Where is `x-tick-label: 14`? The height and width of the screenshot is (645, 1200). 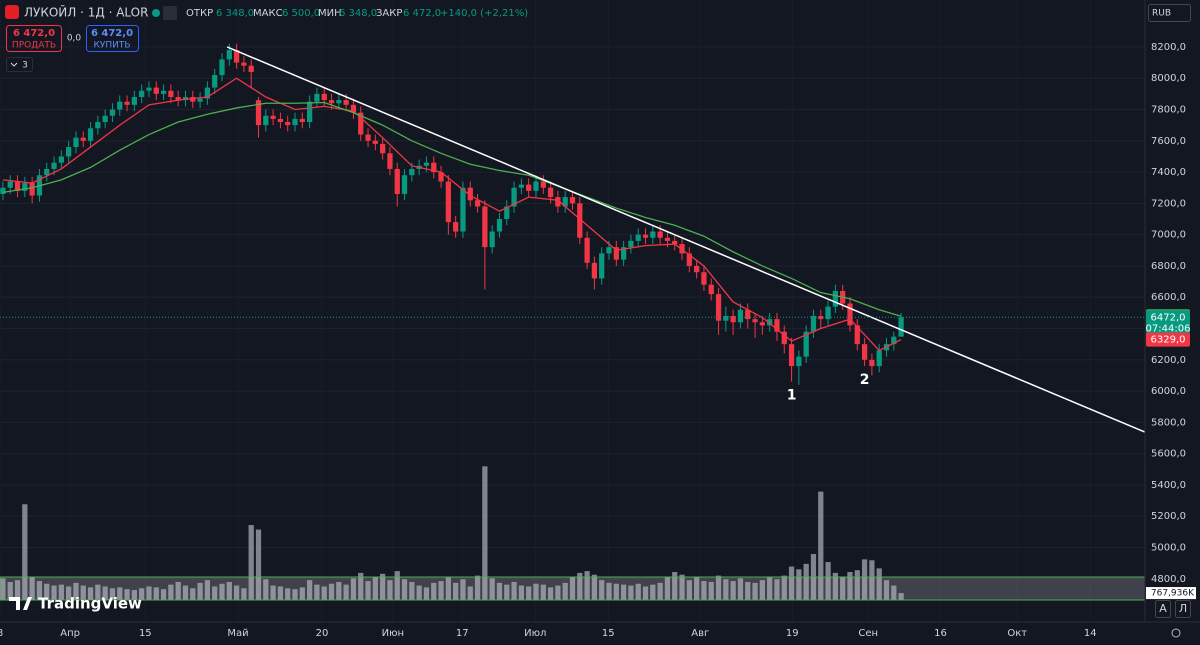 x-tick-label: 14 is located at coordinates (1090, 633).